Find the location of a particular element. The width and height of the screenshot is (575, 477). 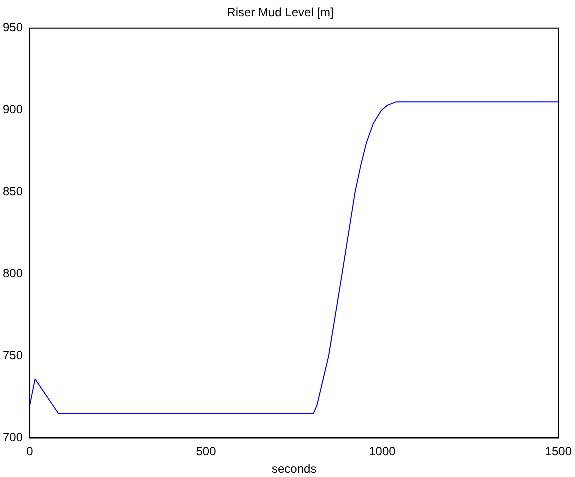

y-tick-label: 750 is located at coordinates (13, 355).